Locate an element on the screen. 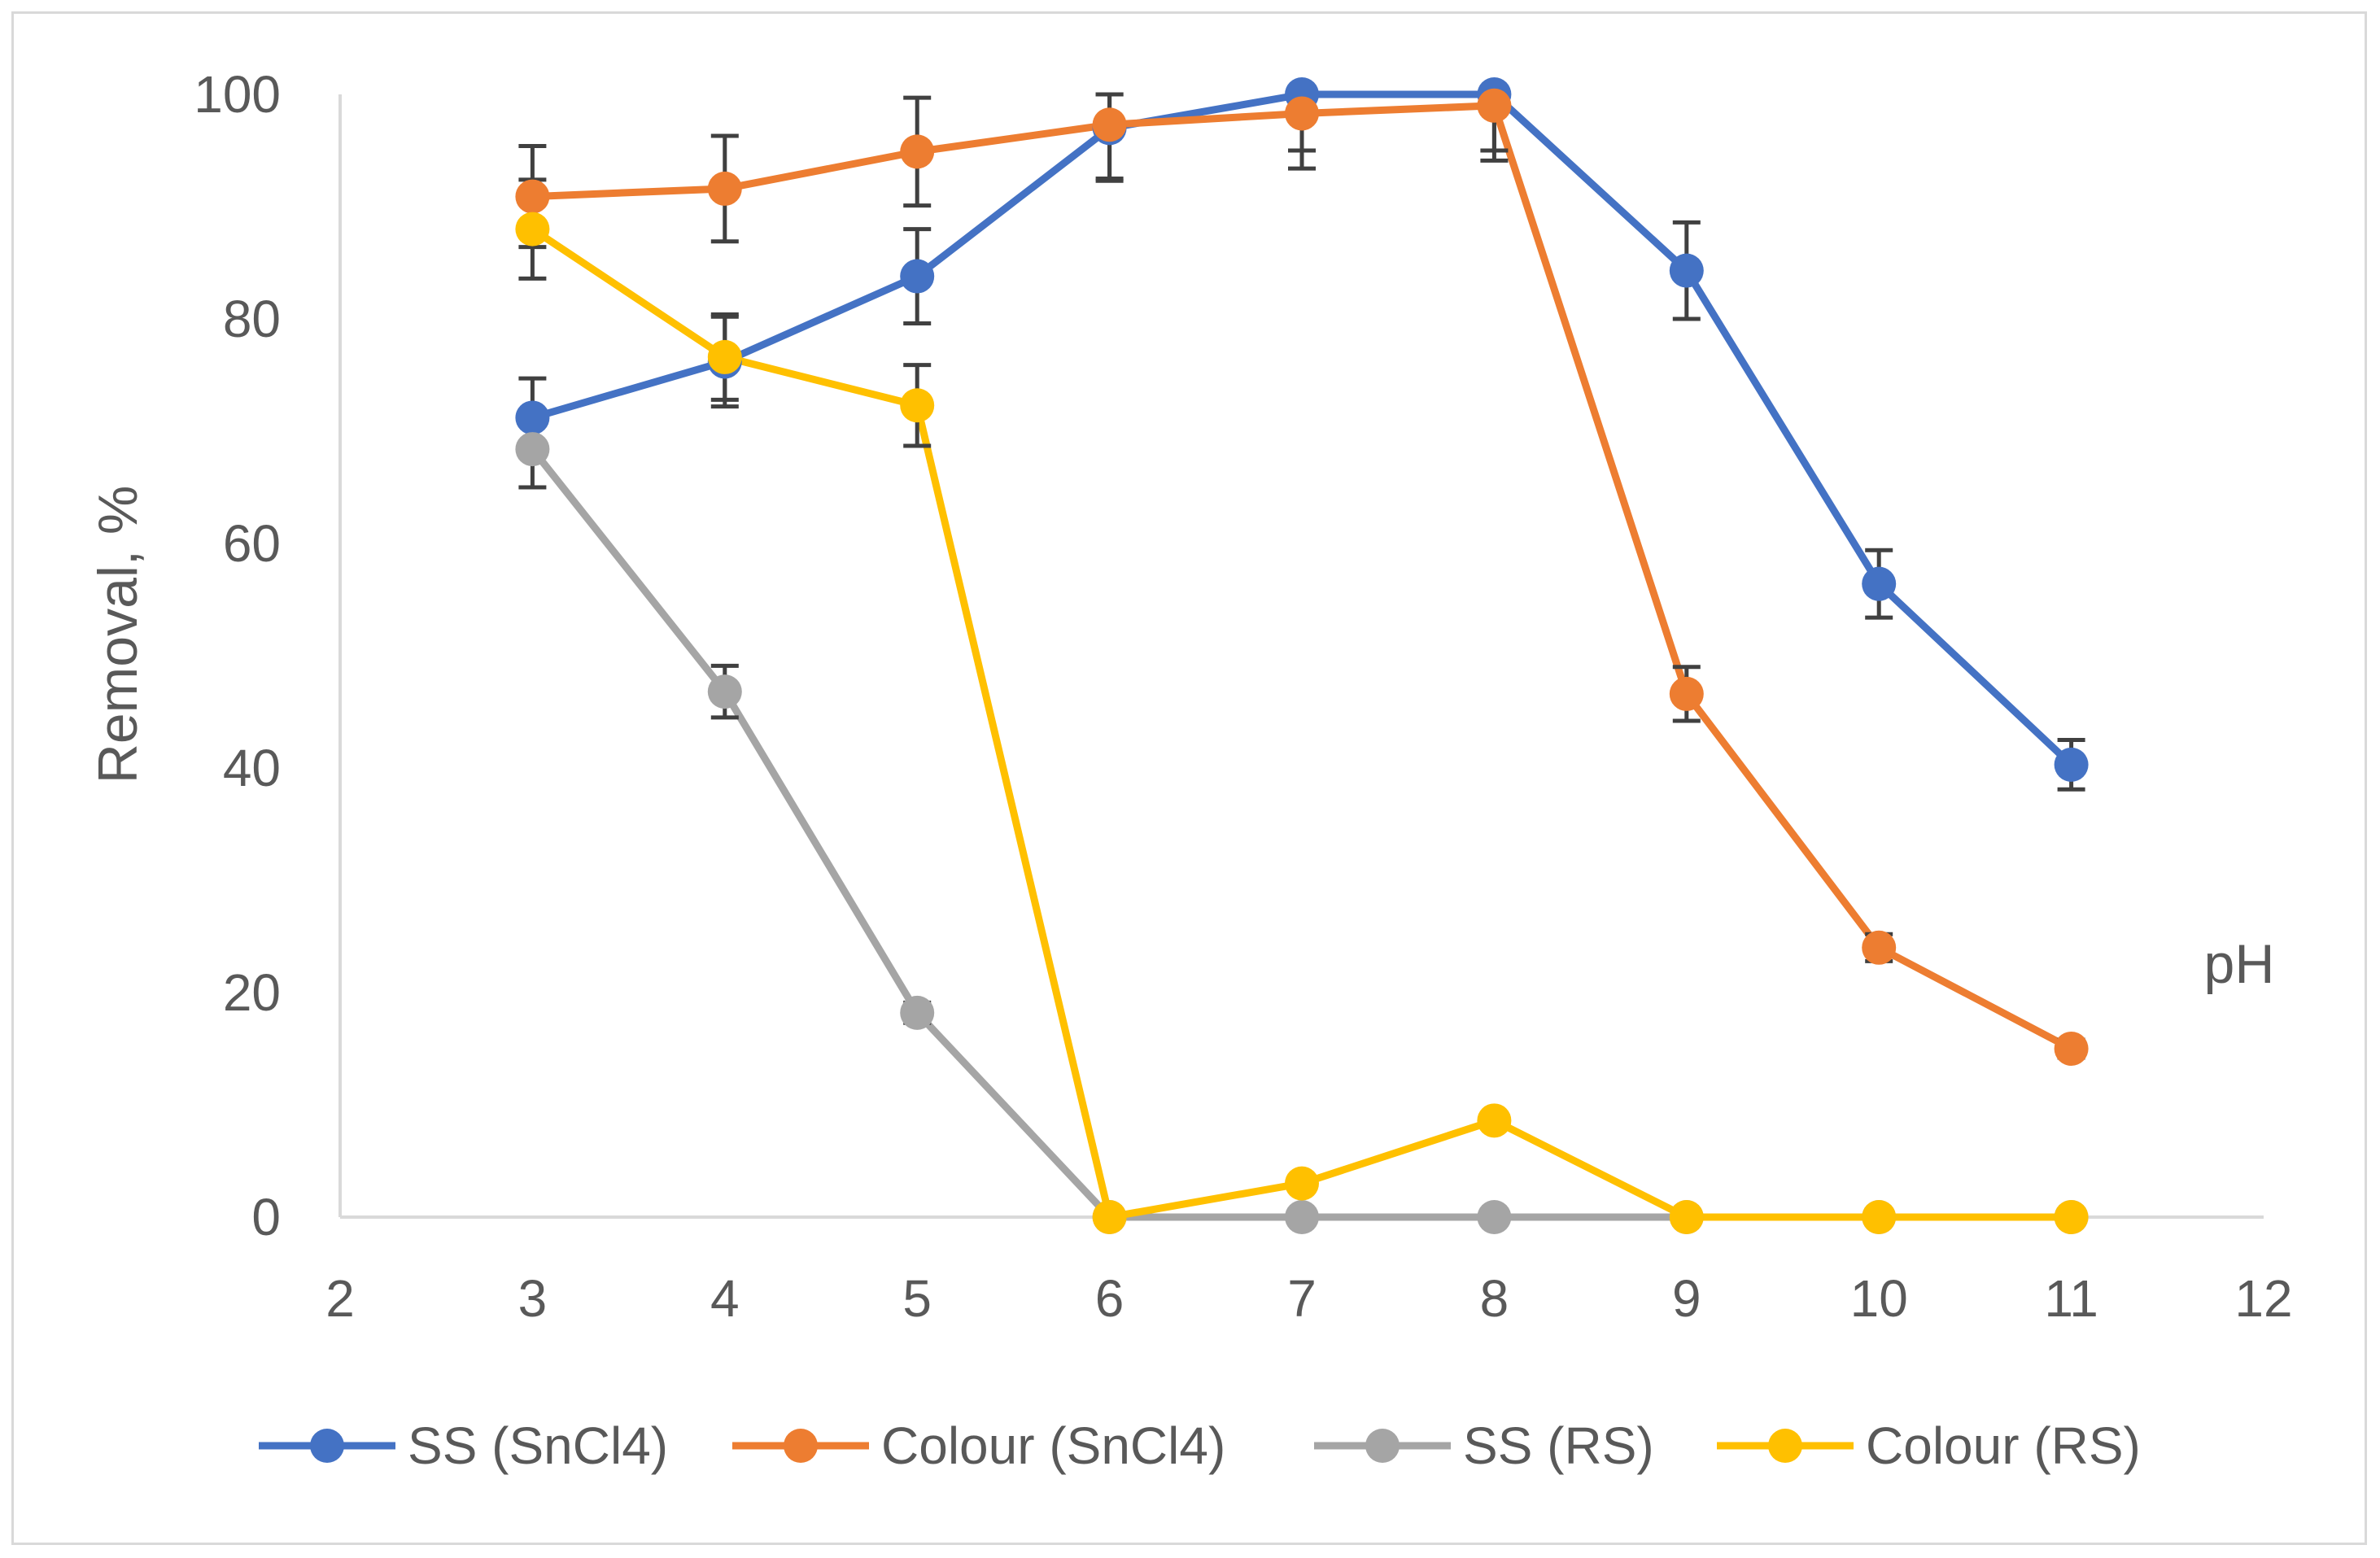 The image size is (2380, 1558). x-tick-label: 11 is located at coordinates (2071, 1299).